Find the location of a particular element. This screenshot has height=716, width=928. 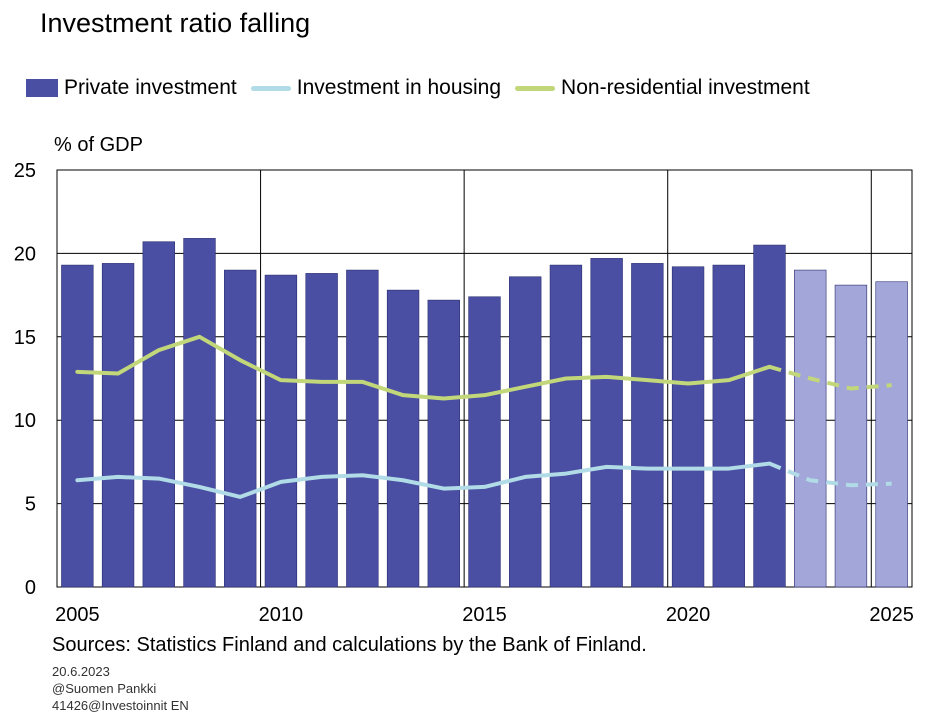

legend-item-non-residential-investment: Non-residential investment is located at coordinates (662, 88).